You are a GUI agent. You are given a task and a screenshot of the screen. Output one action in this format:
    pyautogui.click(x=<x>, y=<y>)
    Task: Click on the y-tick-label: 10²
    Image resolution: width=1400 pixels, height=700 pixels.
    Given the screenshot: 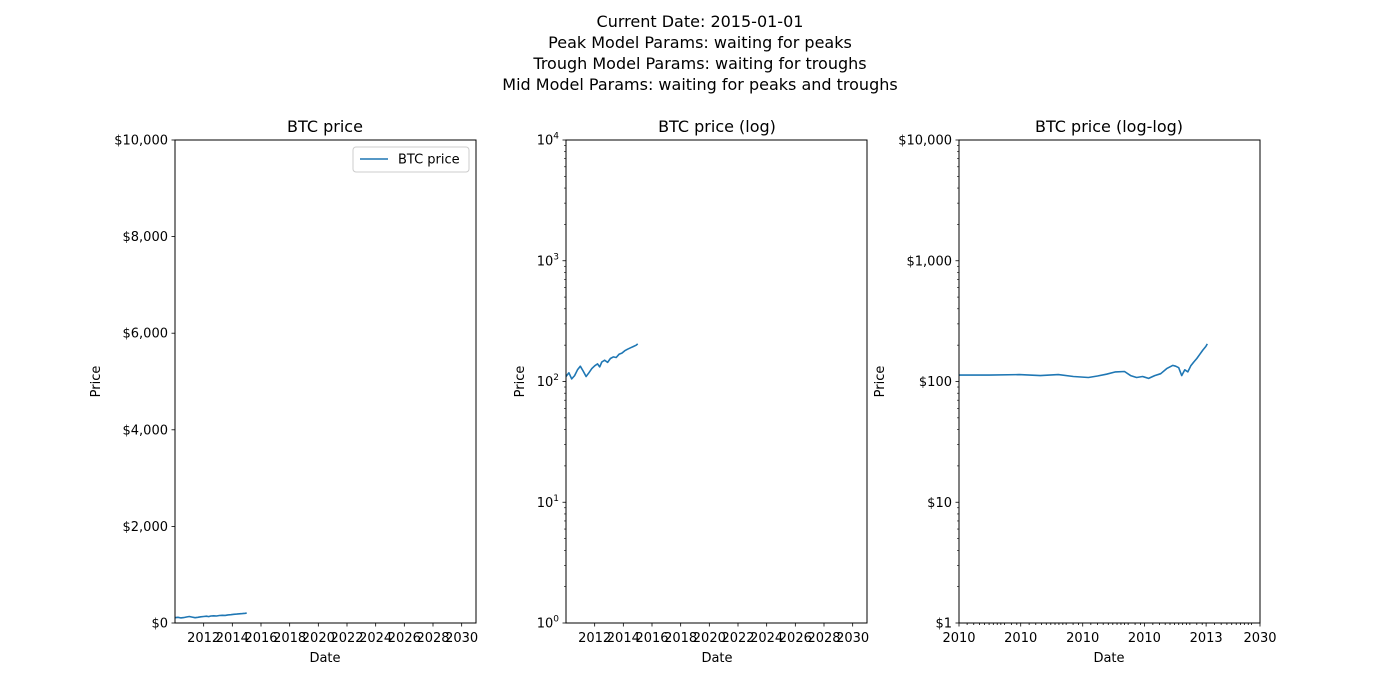 What is the action you would take?
    pyautogui.click(x=548, y=381)
    